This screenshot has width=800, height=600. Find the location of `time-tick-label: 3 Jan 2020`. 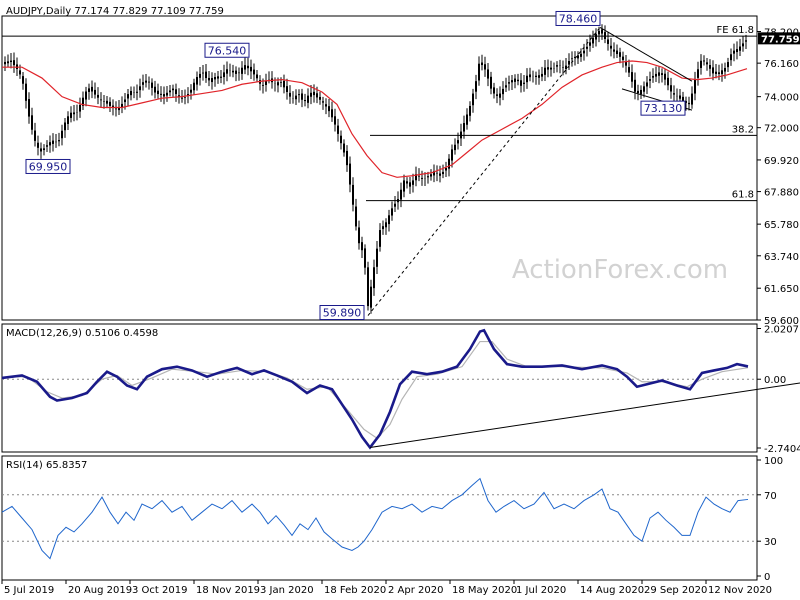

time-tick-label: 3 Jan 2020 is located at coordinates (287, 590).